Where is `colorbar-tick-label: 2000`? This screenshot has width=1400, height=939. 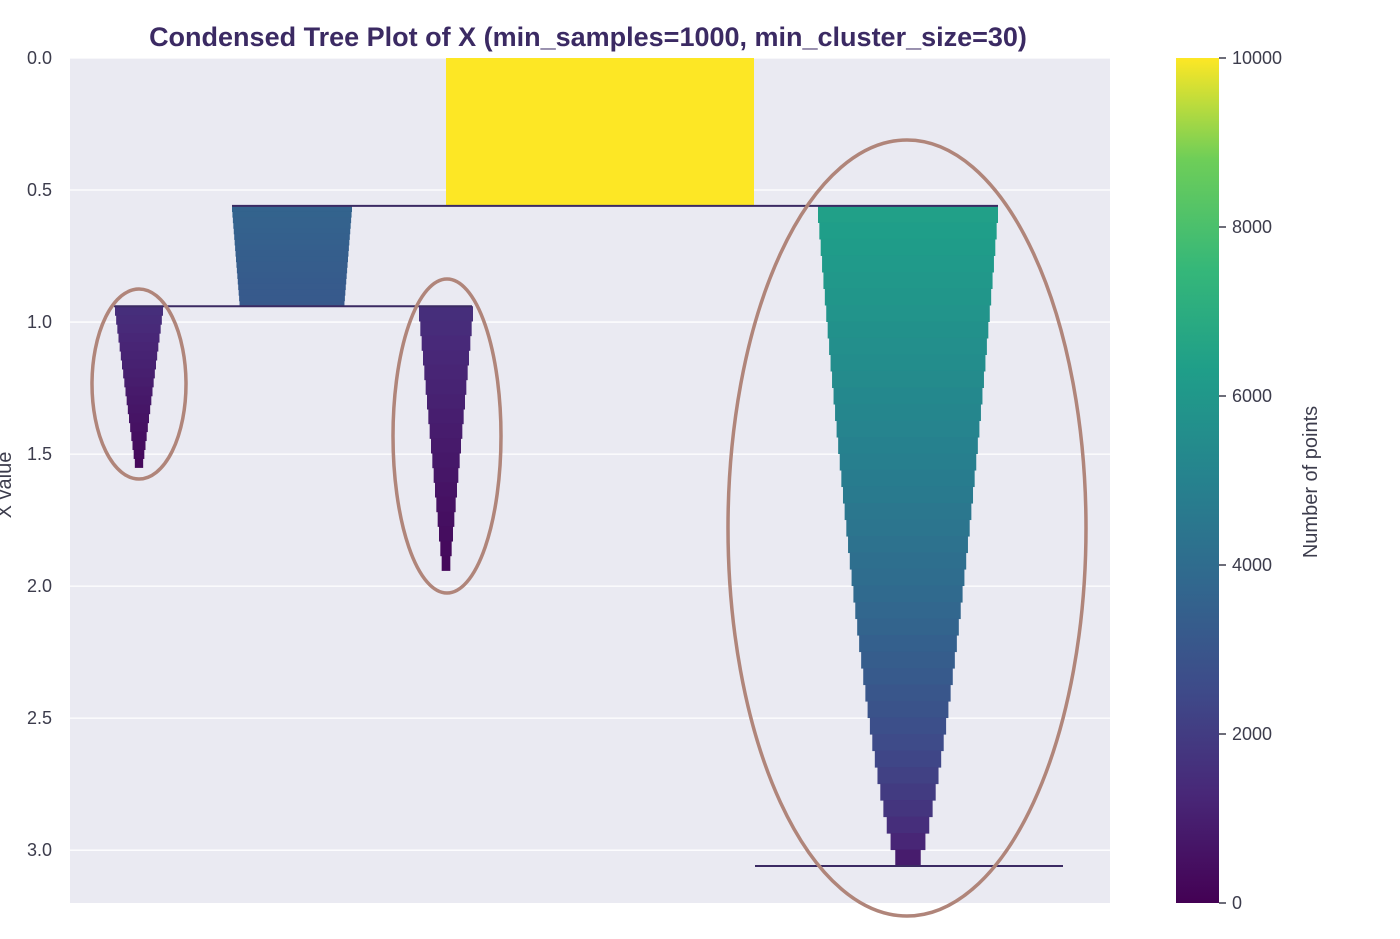 colorbar-tick-label: 2000 is located at coordinates (1252, 734).